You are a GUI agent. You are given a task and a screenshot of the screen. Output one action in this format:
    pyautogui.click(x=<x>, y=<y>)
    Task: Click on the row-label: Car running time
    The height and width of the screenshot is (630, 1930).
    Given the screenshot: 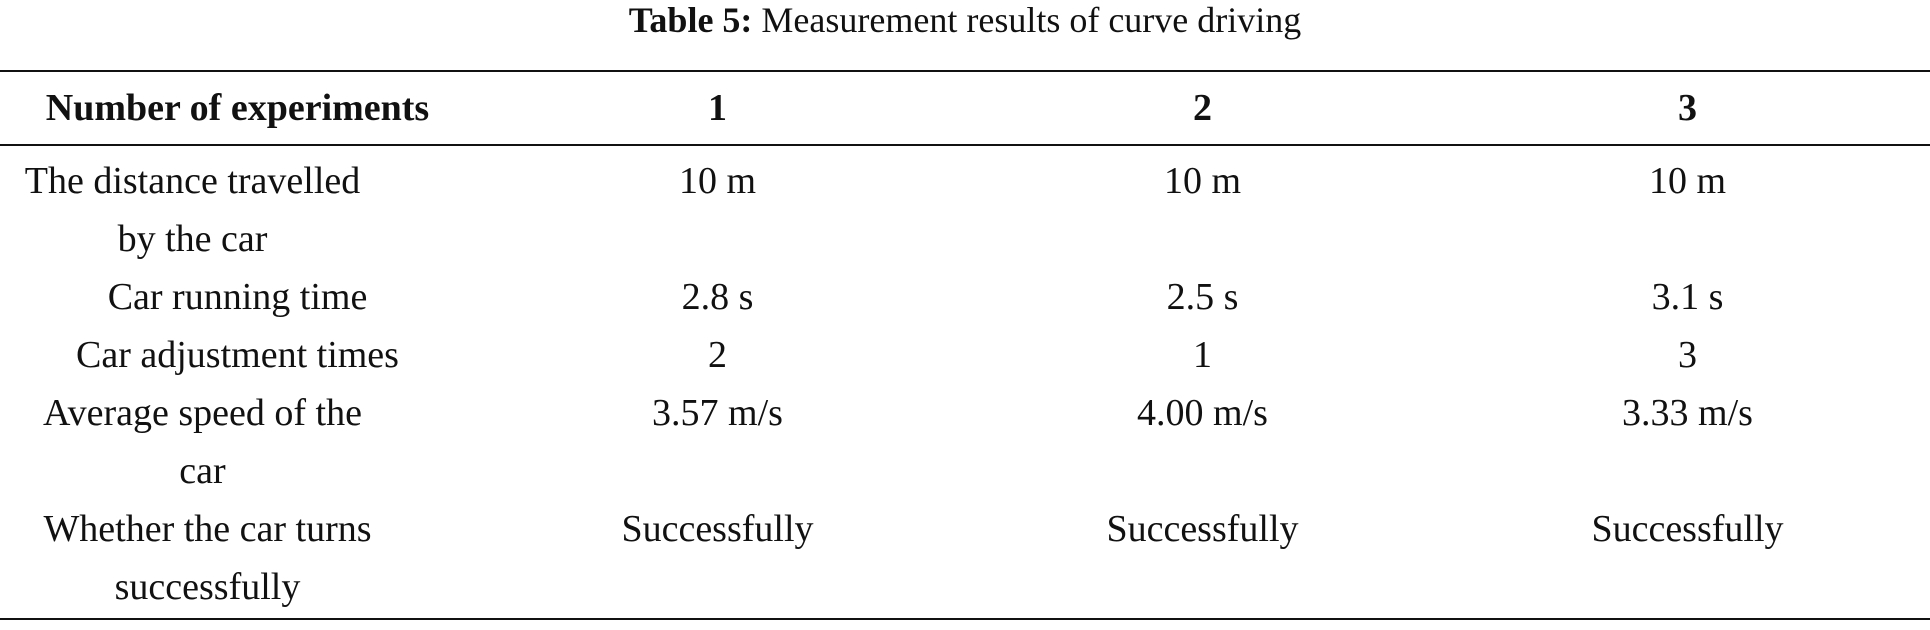 What is the action you would take?
    pyautogui.click(x=237, y=297)
    